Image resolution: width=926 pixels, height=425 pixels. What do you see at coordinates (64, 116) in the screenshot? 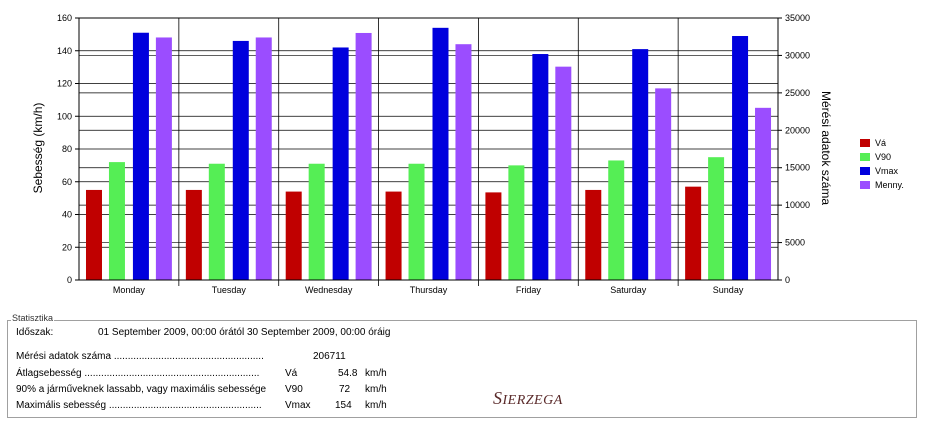
I see `left-tick-label: 100` at bounding box center [64, 116].